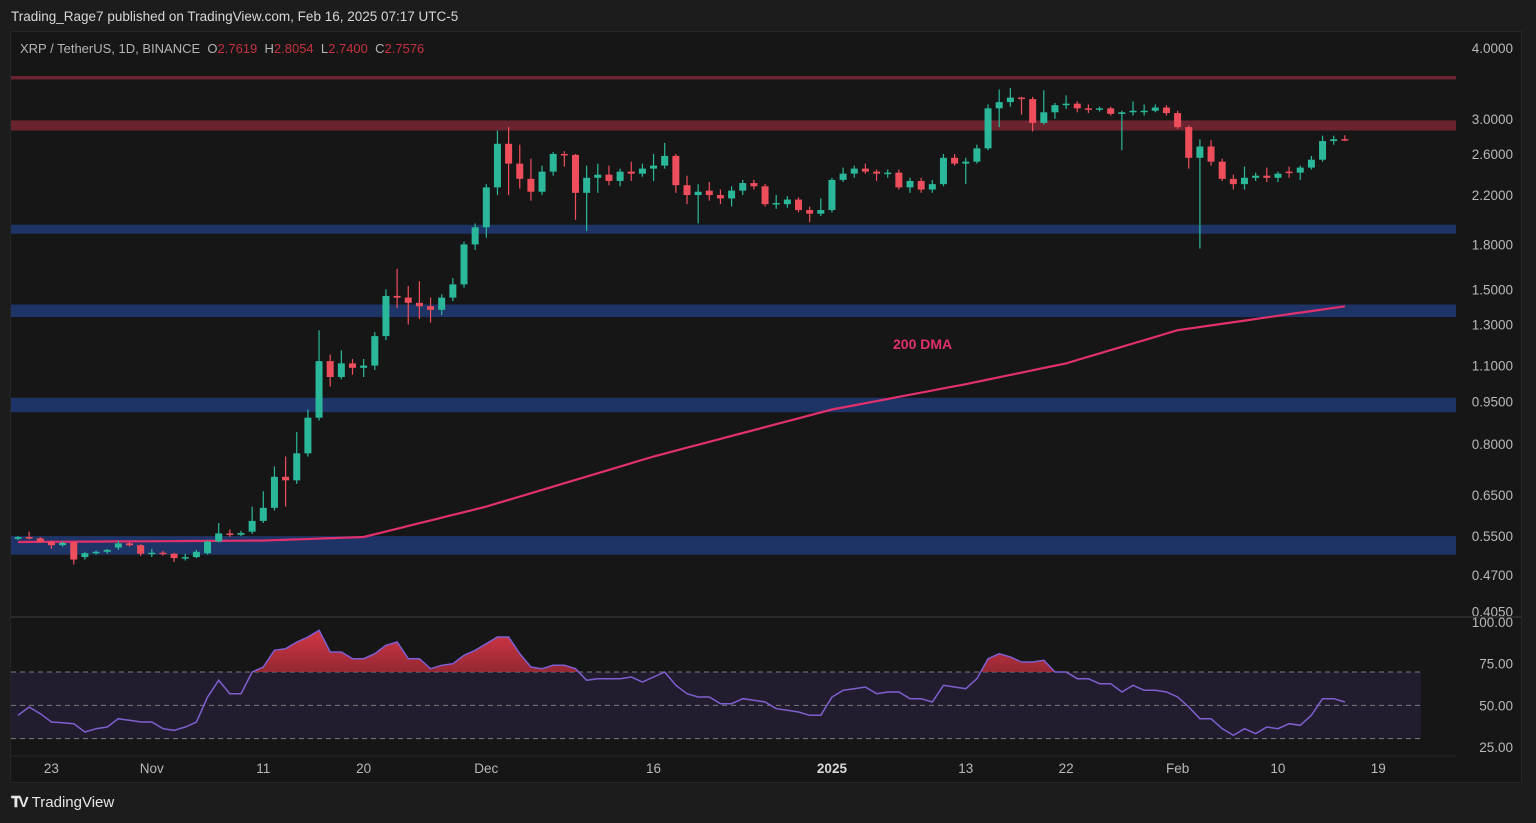  What do you see at coordinates (1492, 195) in the screenshot?
I see `price-tick-label: 2.2000` at bounding box center [1492, 195].